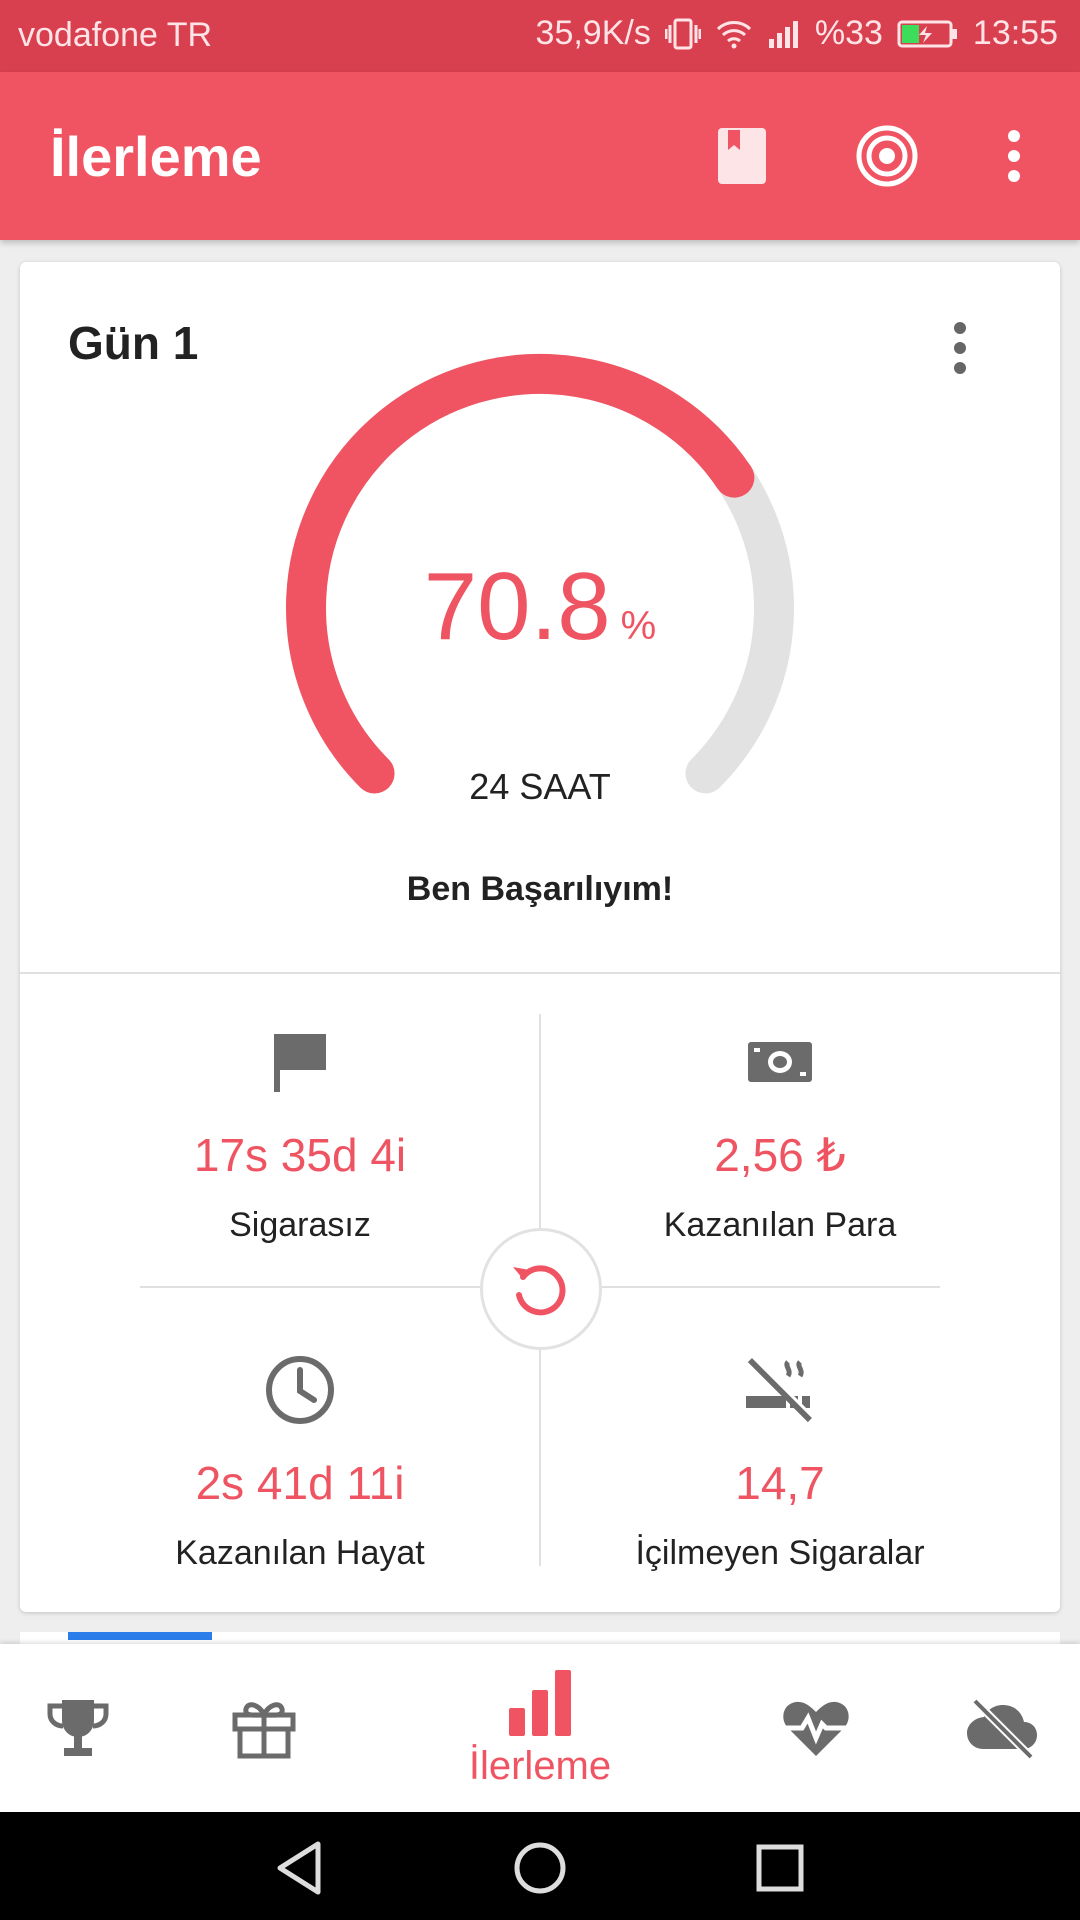 This screenshot has width=1080, height=1920. I want to click on trophy-icon, so click(78, 1728).